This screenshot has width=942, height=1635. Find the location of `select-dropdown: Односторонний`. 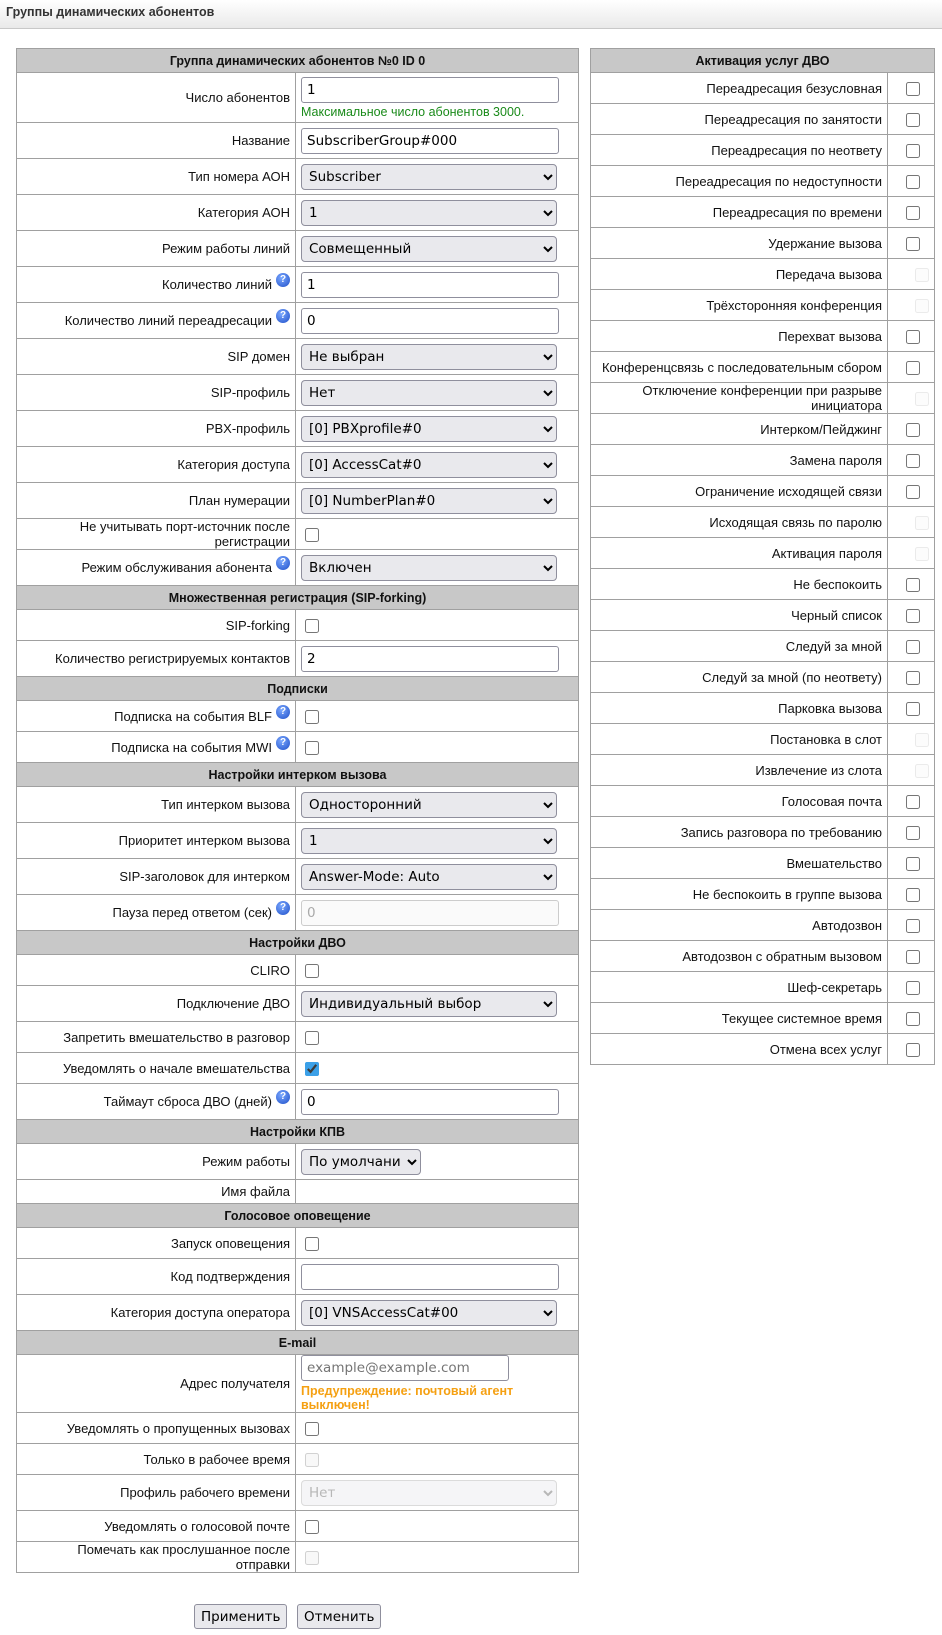

select-dropdown: Односторонний is located at coordinates (429, 804).